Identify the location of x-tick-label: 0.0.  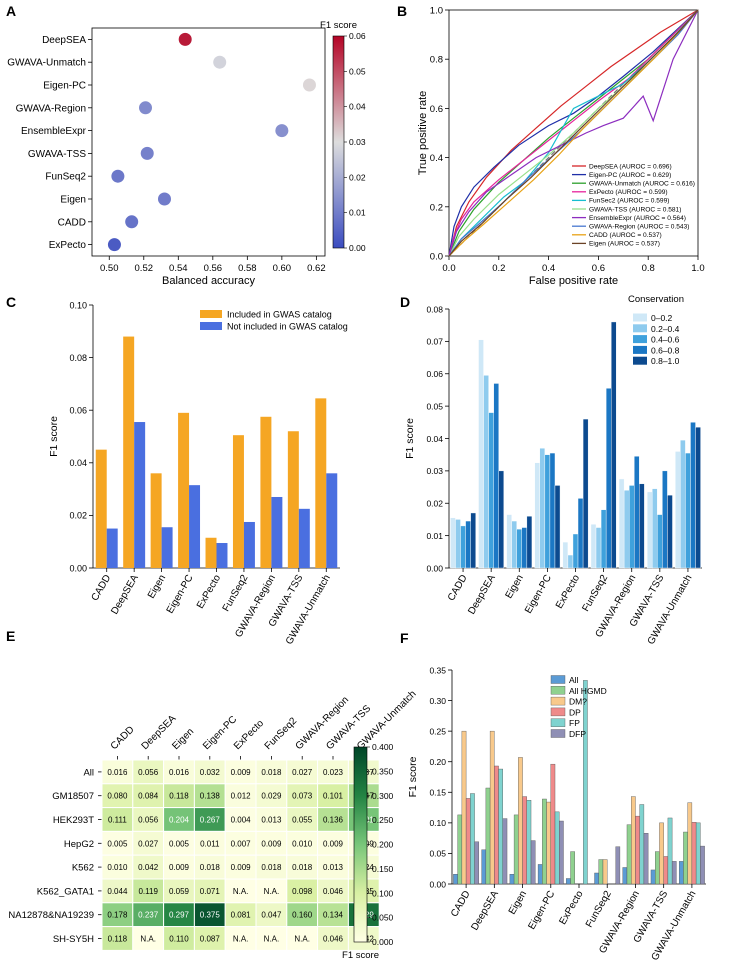
(448, 268).